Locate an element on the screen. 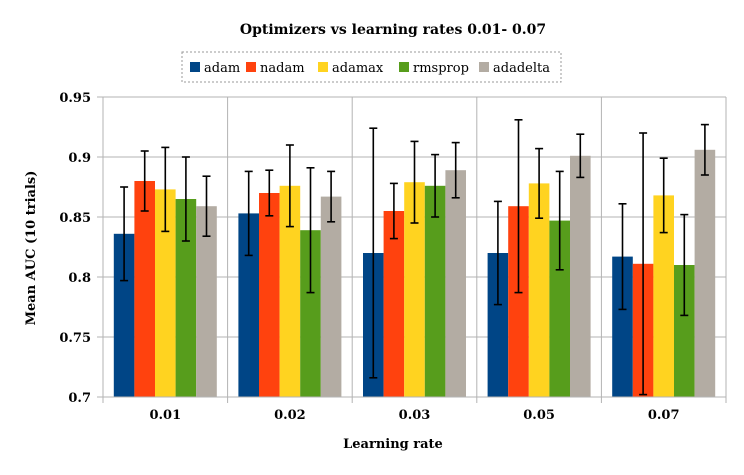  legend-label-rmsprop: rmsprop is located at coordinates (441, 68).